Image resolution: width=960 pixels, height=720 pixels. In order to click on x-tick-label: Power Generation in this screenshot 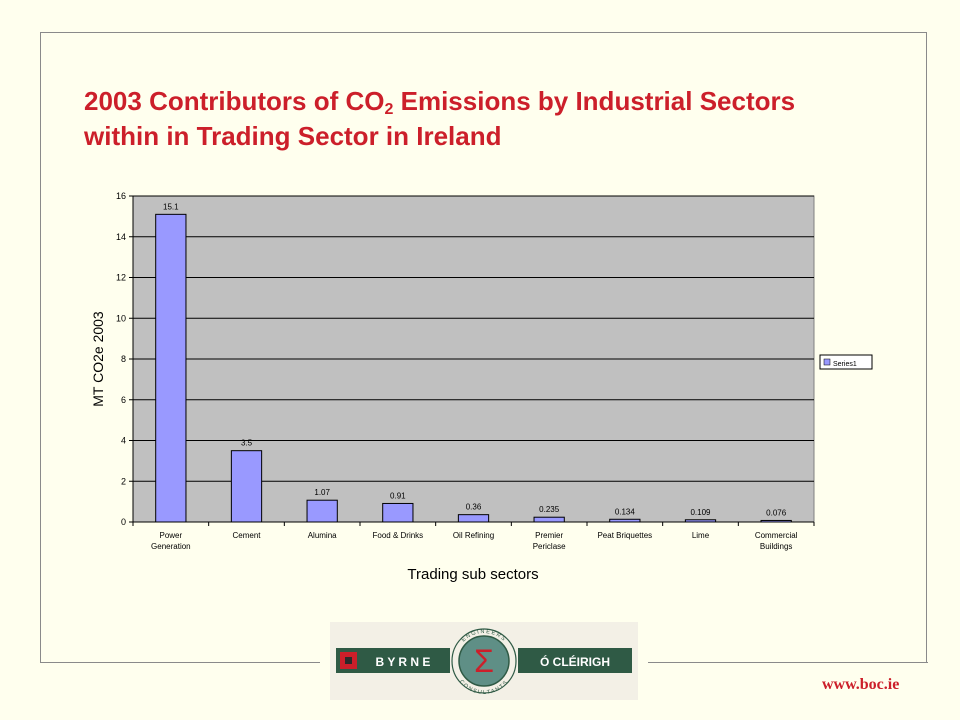, I will do `click(171, 541)`.